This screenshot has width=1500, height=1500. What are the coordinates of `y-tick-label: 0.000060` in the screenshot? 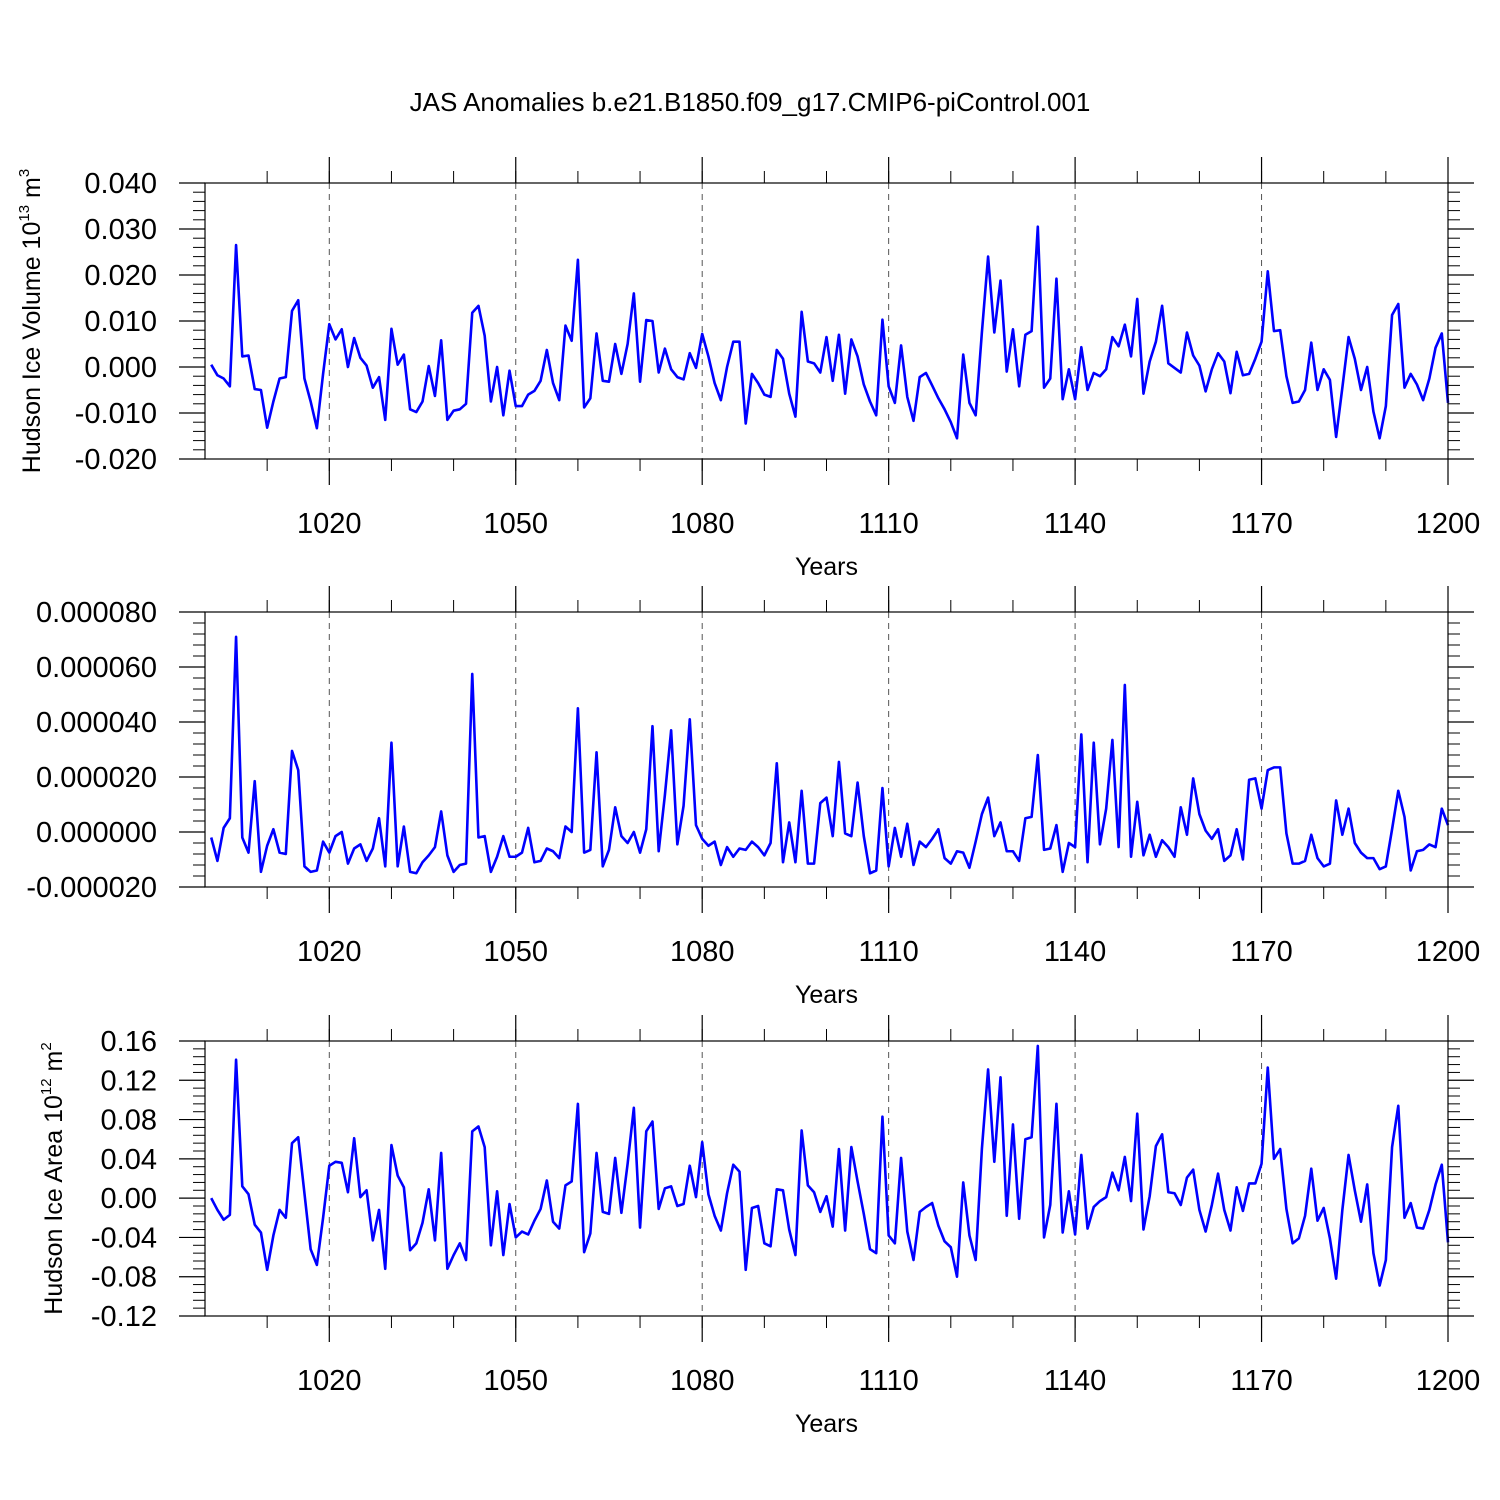 It's located at (96, 668).